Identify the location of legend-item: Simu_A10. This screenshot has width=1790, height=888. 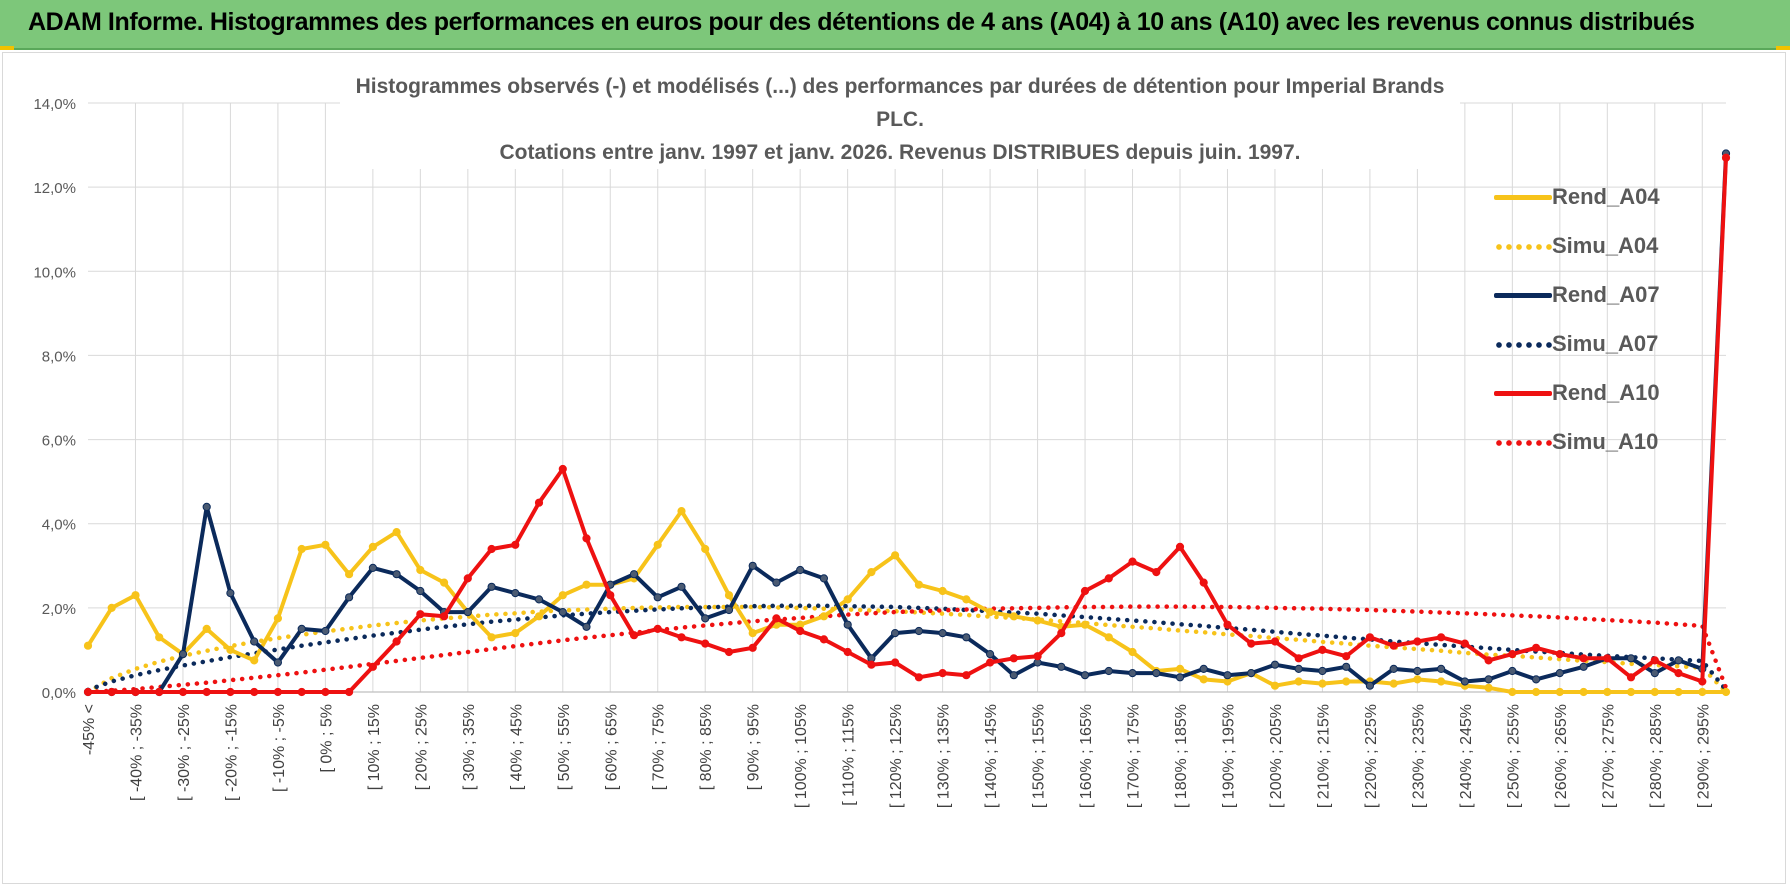
(1590, 449).